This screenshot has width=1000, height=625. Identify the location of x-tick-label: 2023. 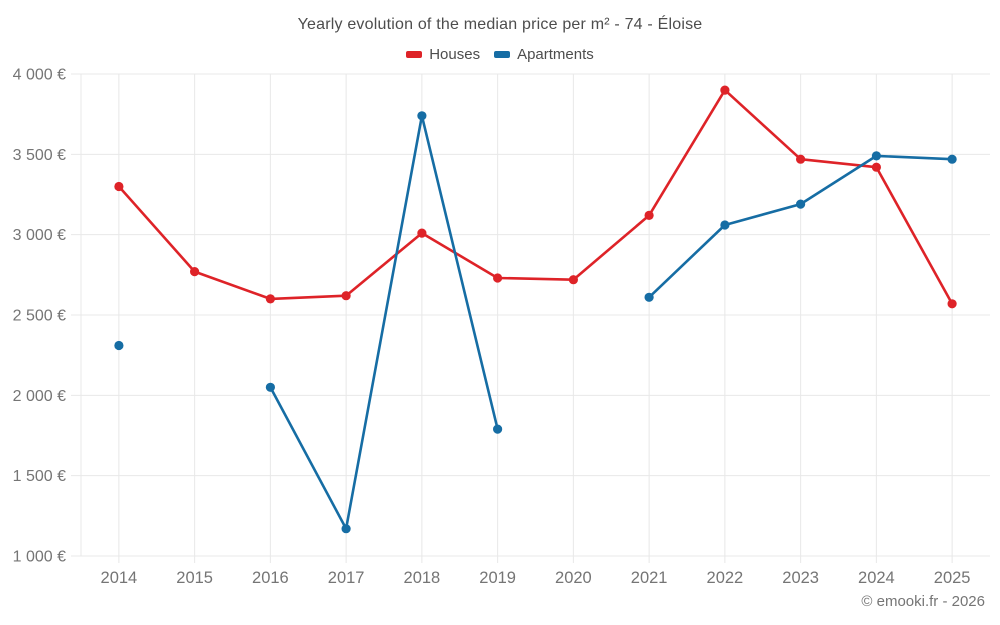
(800, 578).